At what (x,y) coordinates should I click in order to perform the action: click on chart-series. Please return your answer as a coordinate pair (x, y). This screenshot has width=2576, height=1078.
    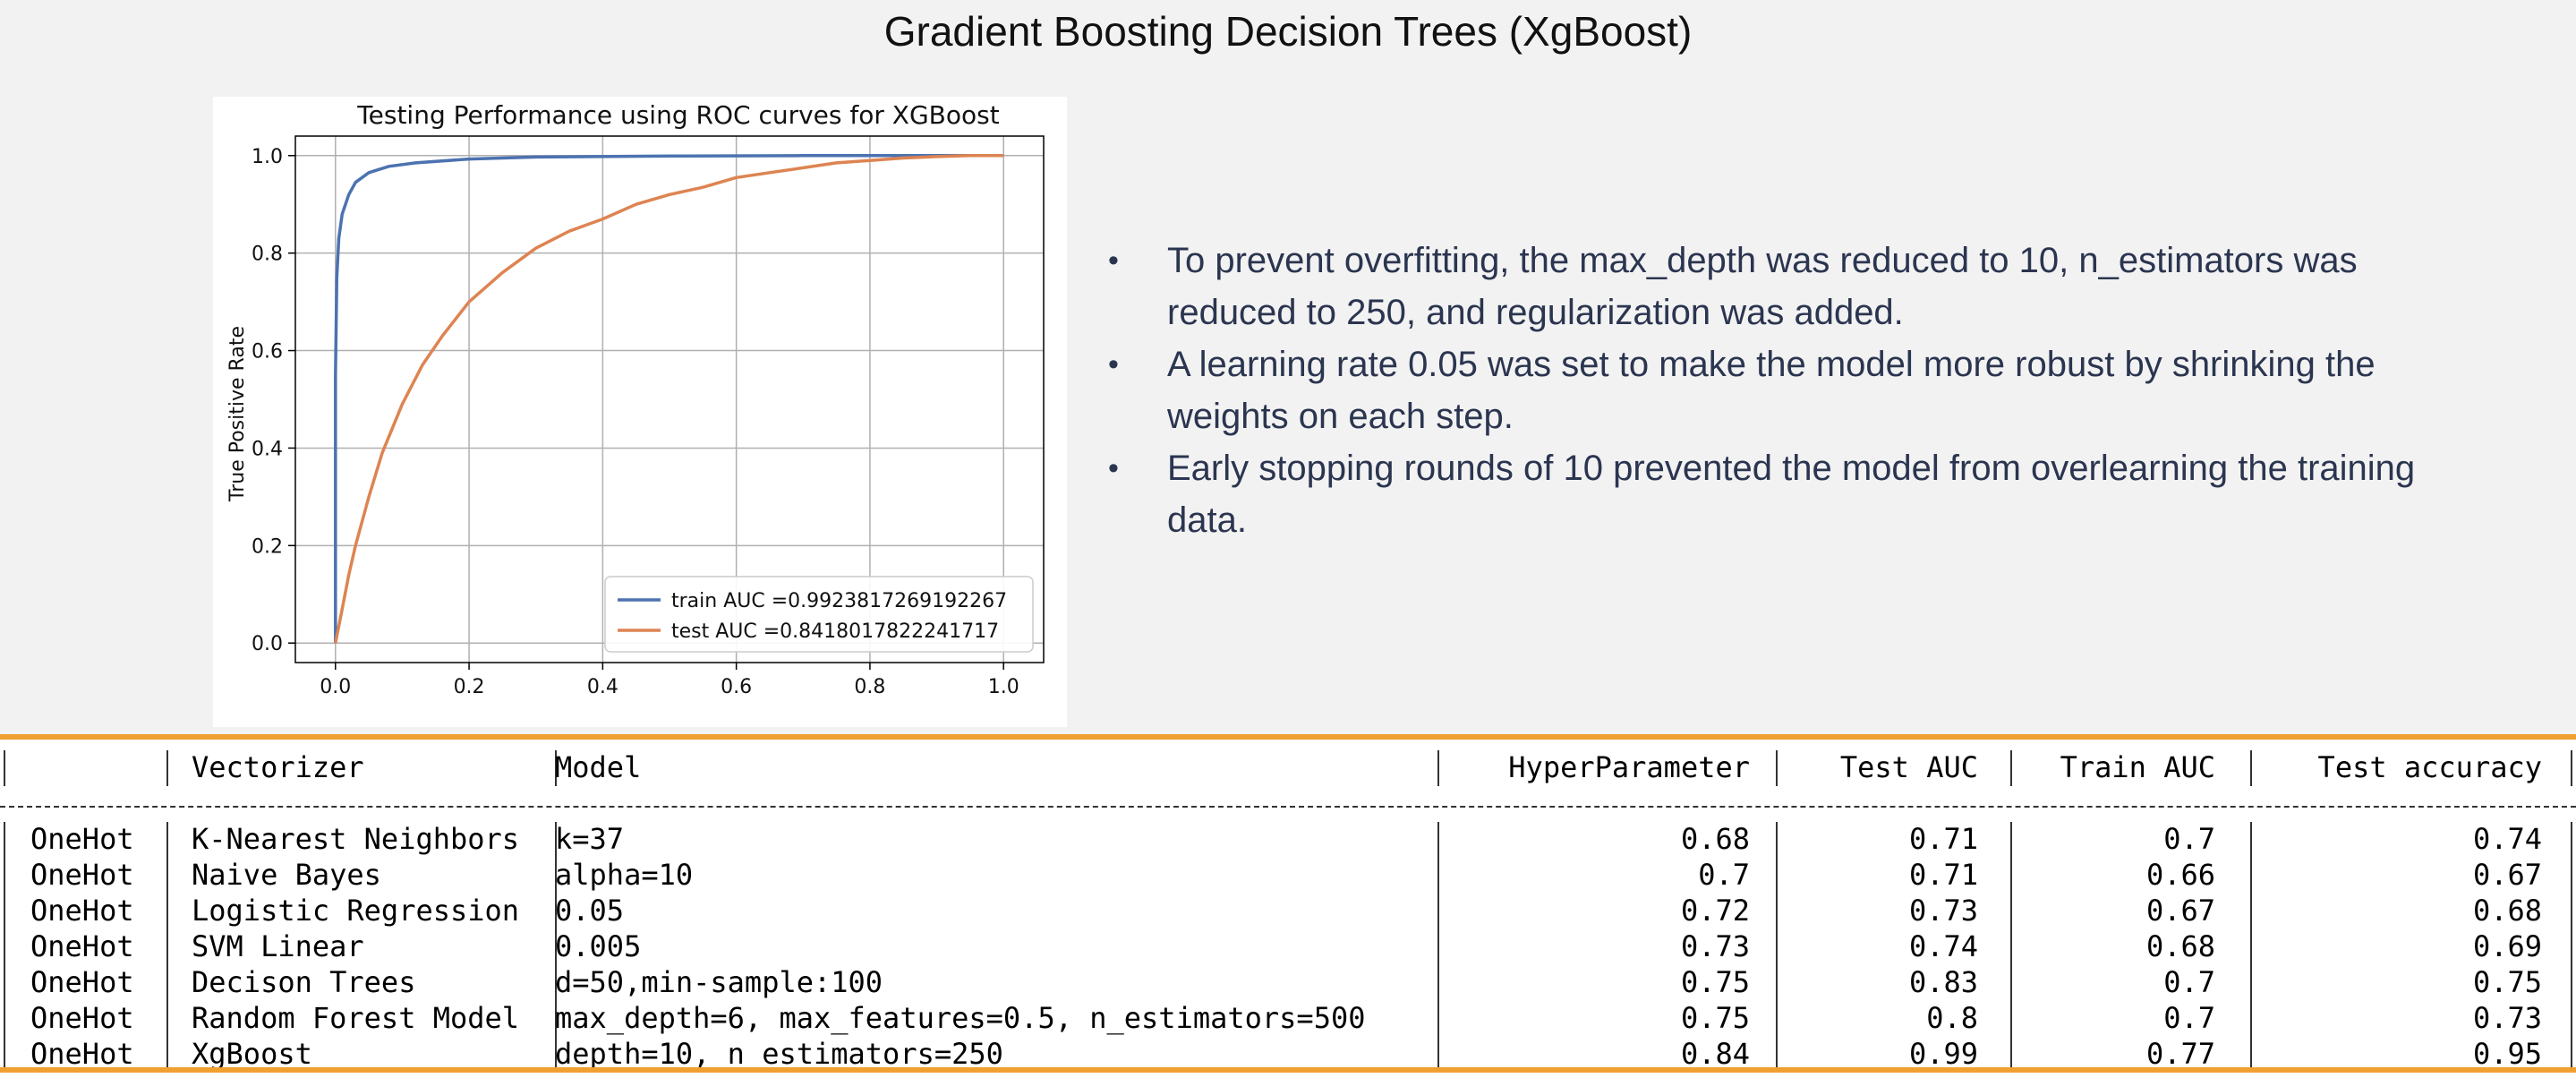
    Looking at the image, I should click on (669, 399).